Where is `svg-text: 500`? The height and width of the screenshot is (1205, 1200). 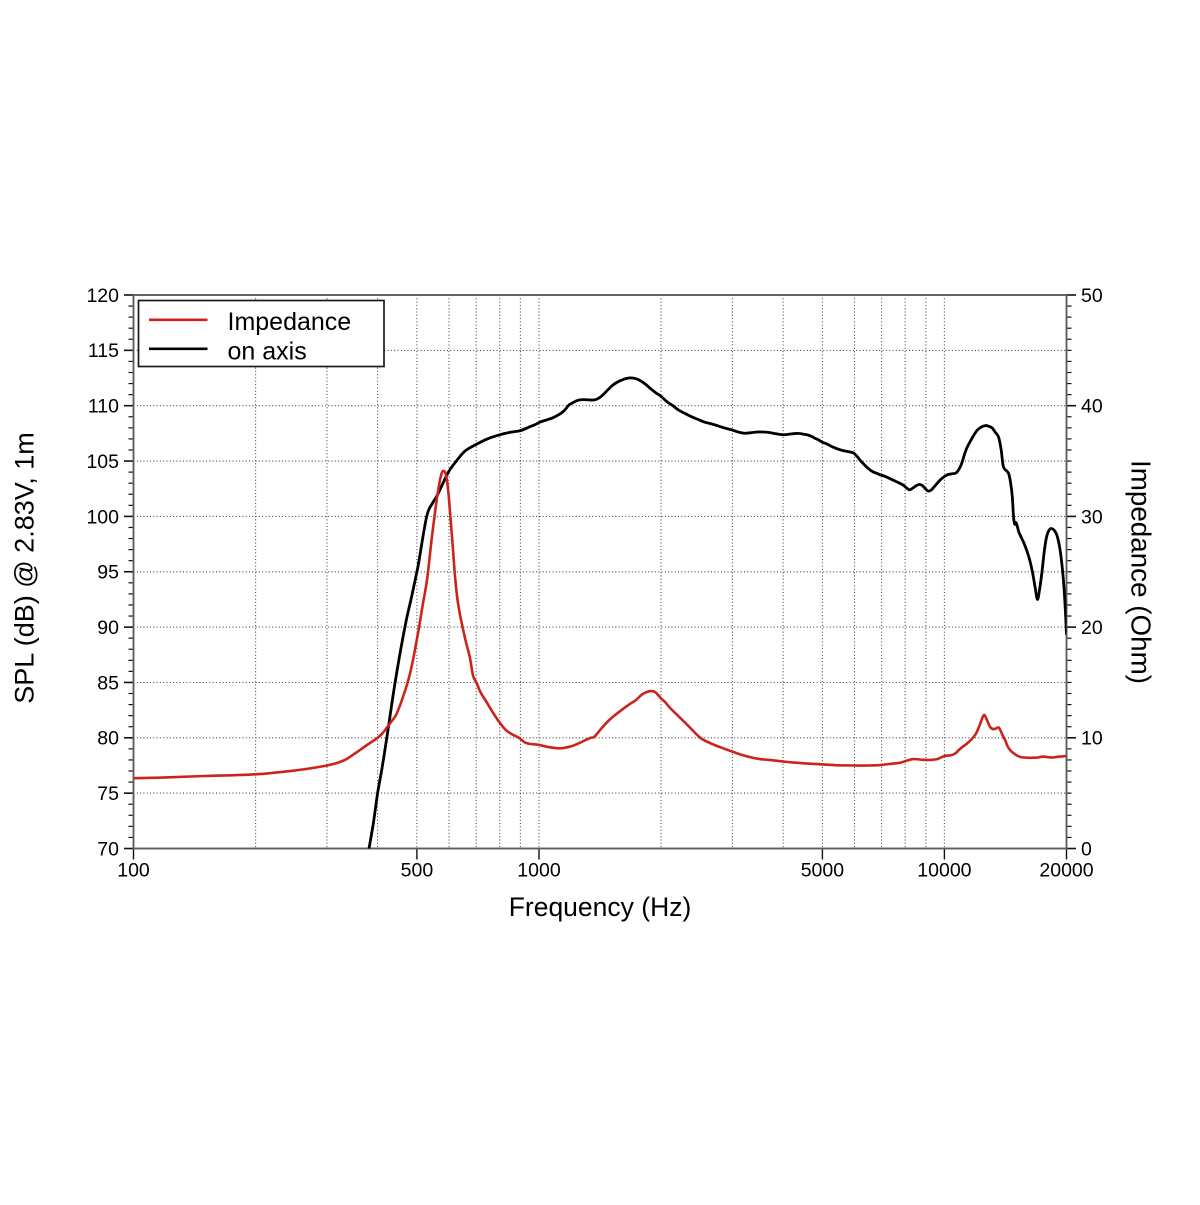 svg-text: 500 is located at coordinates (417, 870).